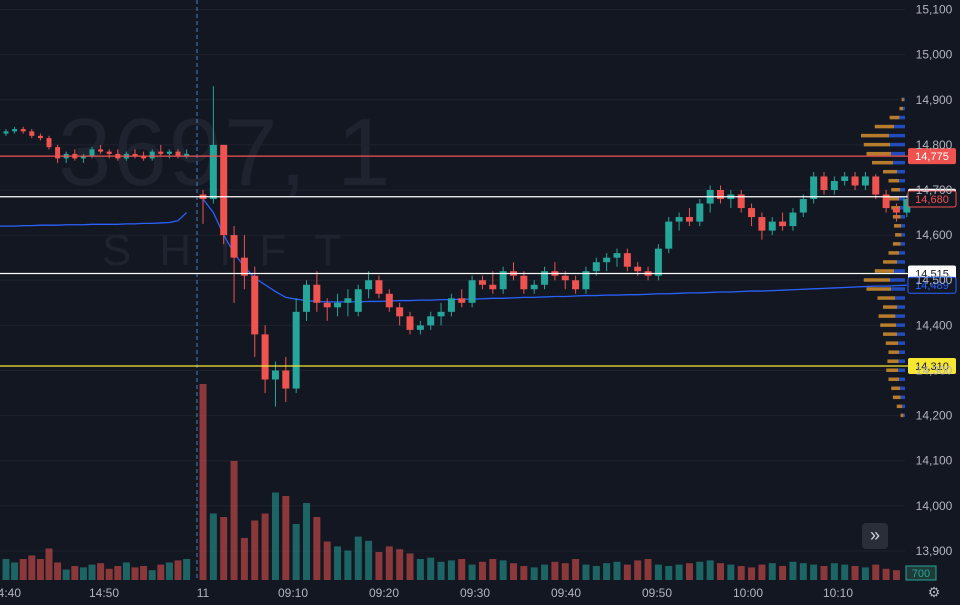  Describe the element at coordinates (384, 593) in the screenshot. I see `x-tick-label: 09:20` at that location.